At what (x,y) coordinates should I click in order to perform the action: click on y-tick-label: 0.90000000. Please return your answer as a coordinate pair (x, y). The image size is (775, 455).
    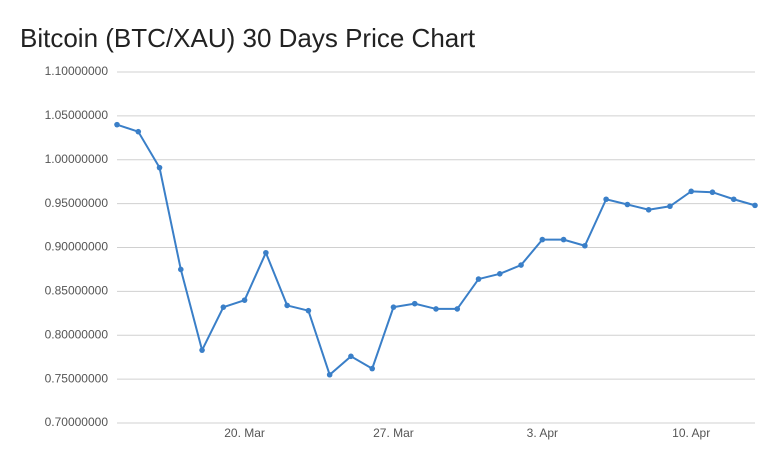
    Looking at the image, I should click on (77, 247).